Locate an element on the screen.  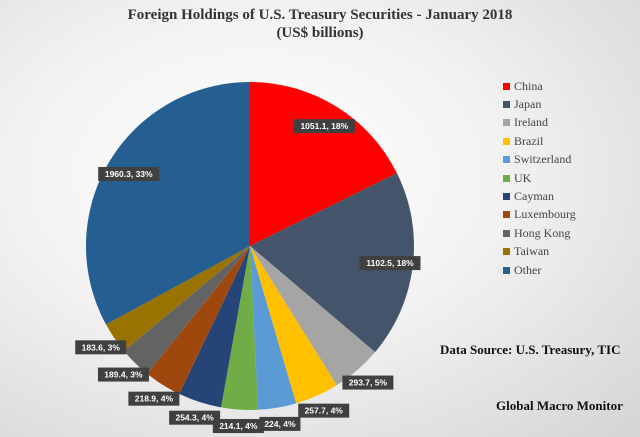
legend-label: China is located at coordinates (528, 85).